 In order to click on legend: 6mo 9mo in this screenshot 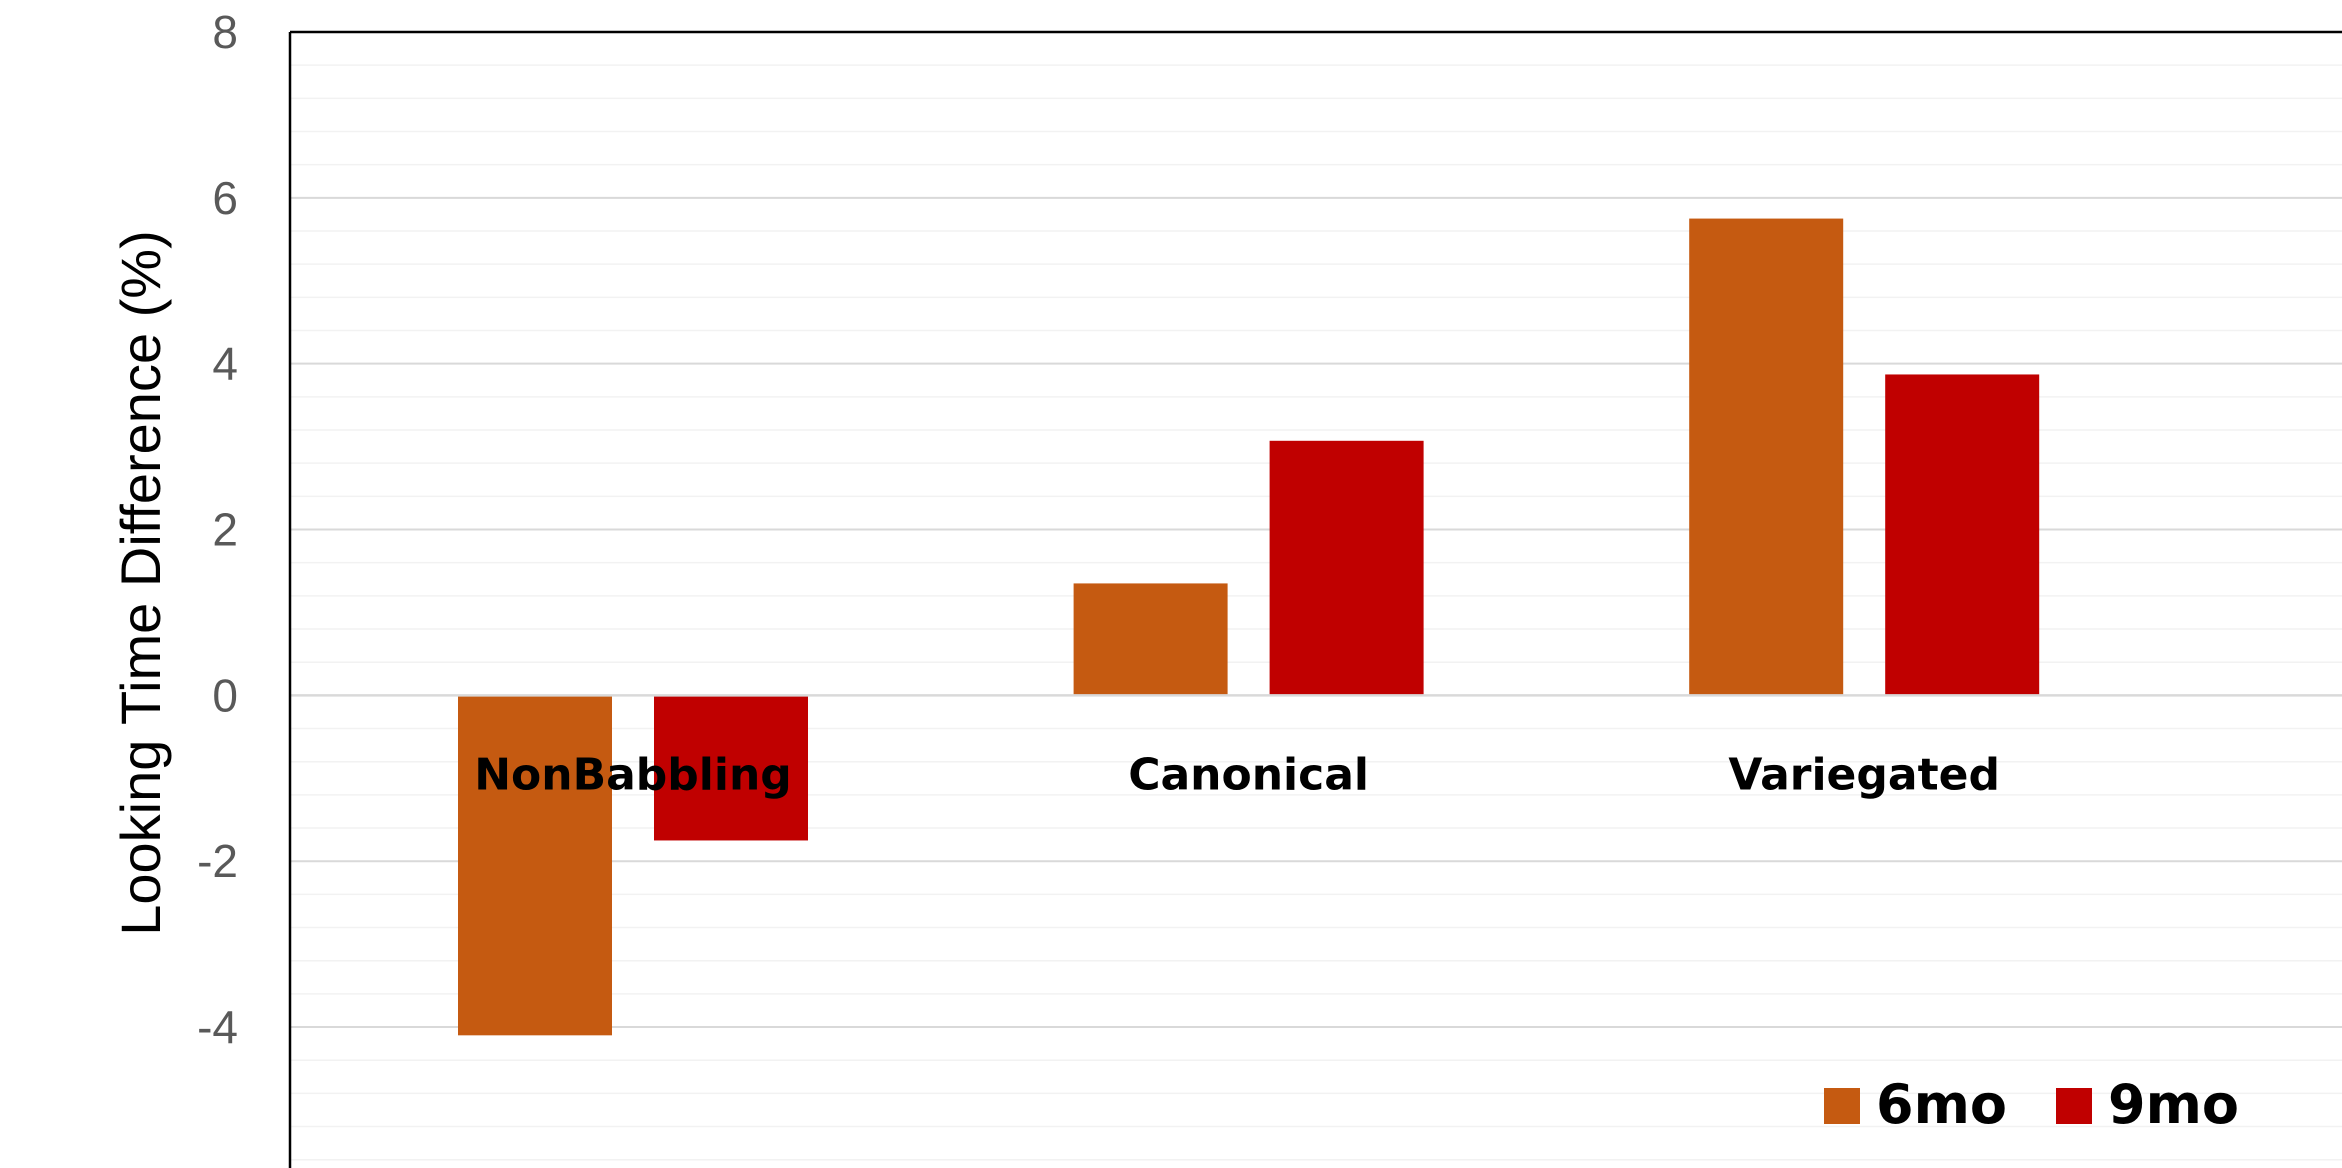, I will do `click(2031, 1104)`.